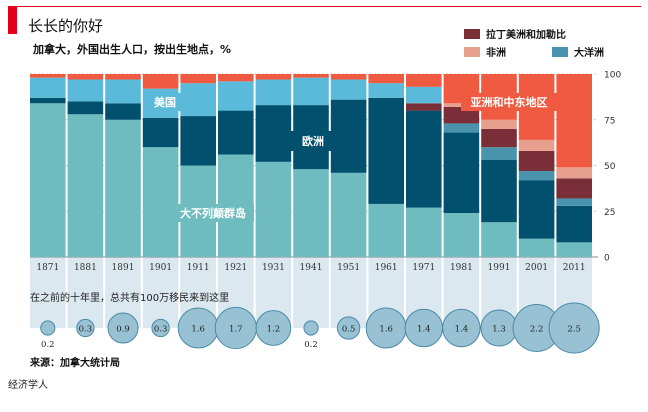 This screenshot has width=648, height=412. I want to click on y-tick-label: 50, so click(610, 167).